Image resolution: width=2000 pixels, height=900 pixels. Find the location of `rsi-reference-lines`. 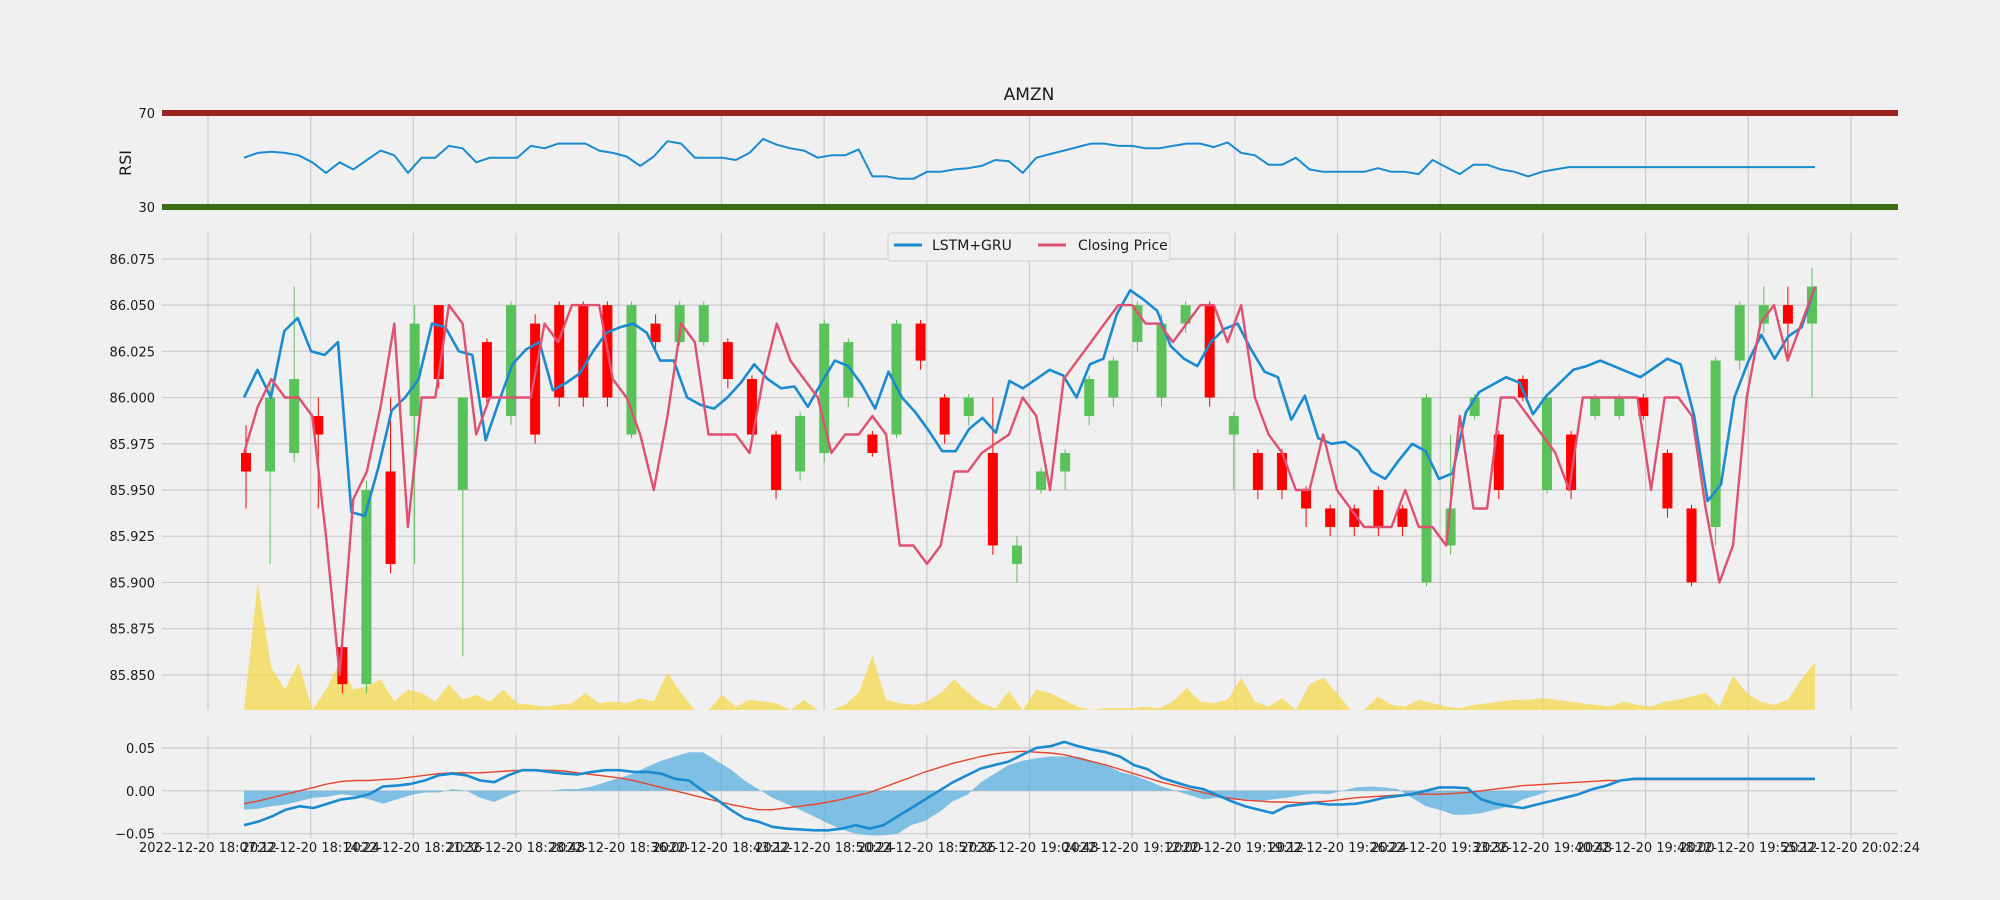

rsi-reference-lines is located at coordinates (1030, 160).